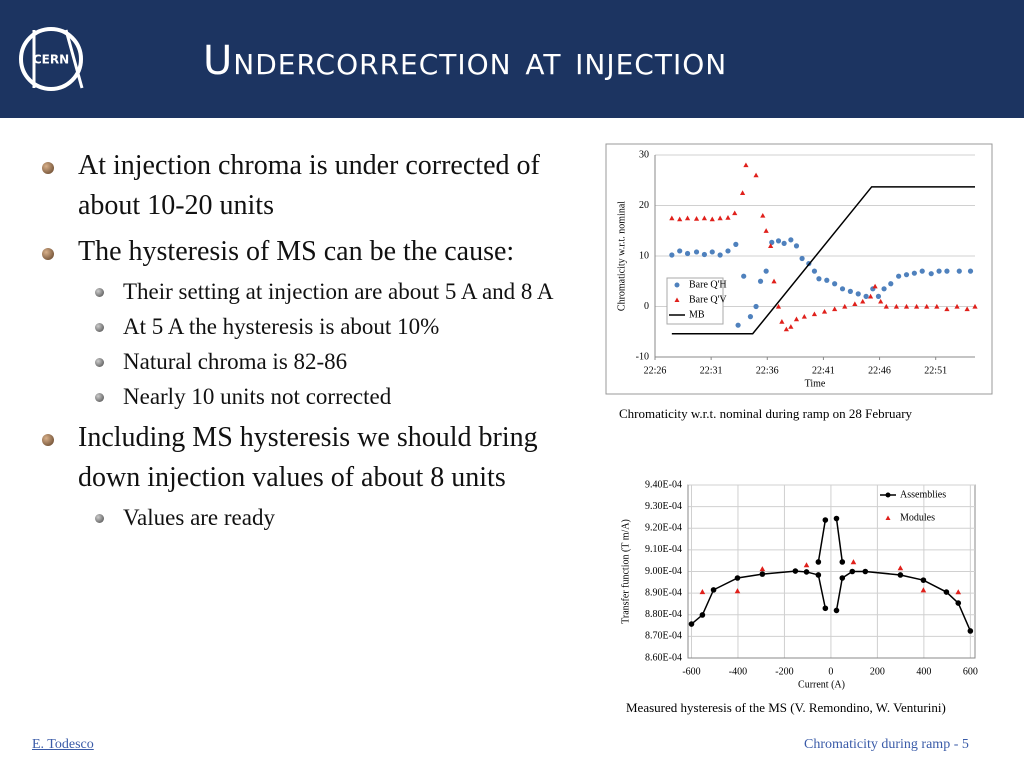 The height and width of the screenshot is (768, 1024). What do you see at coordinates (663, 636) in the screenshot?
I see `y-tick-label: 8.70E-04` at bounding box center [663, 636].